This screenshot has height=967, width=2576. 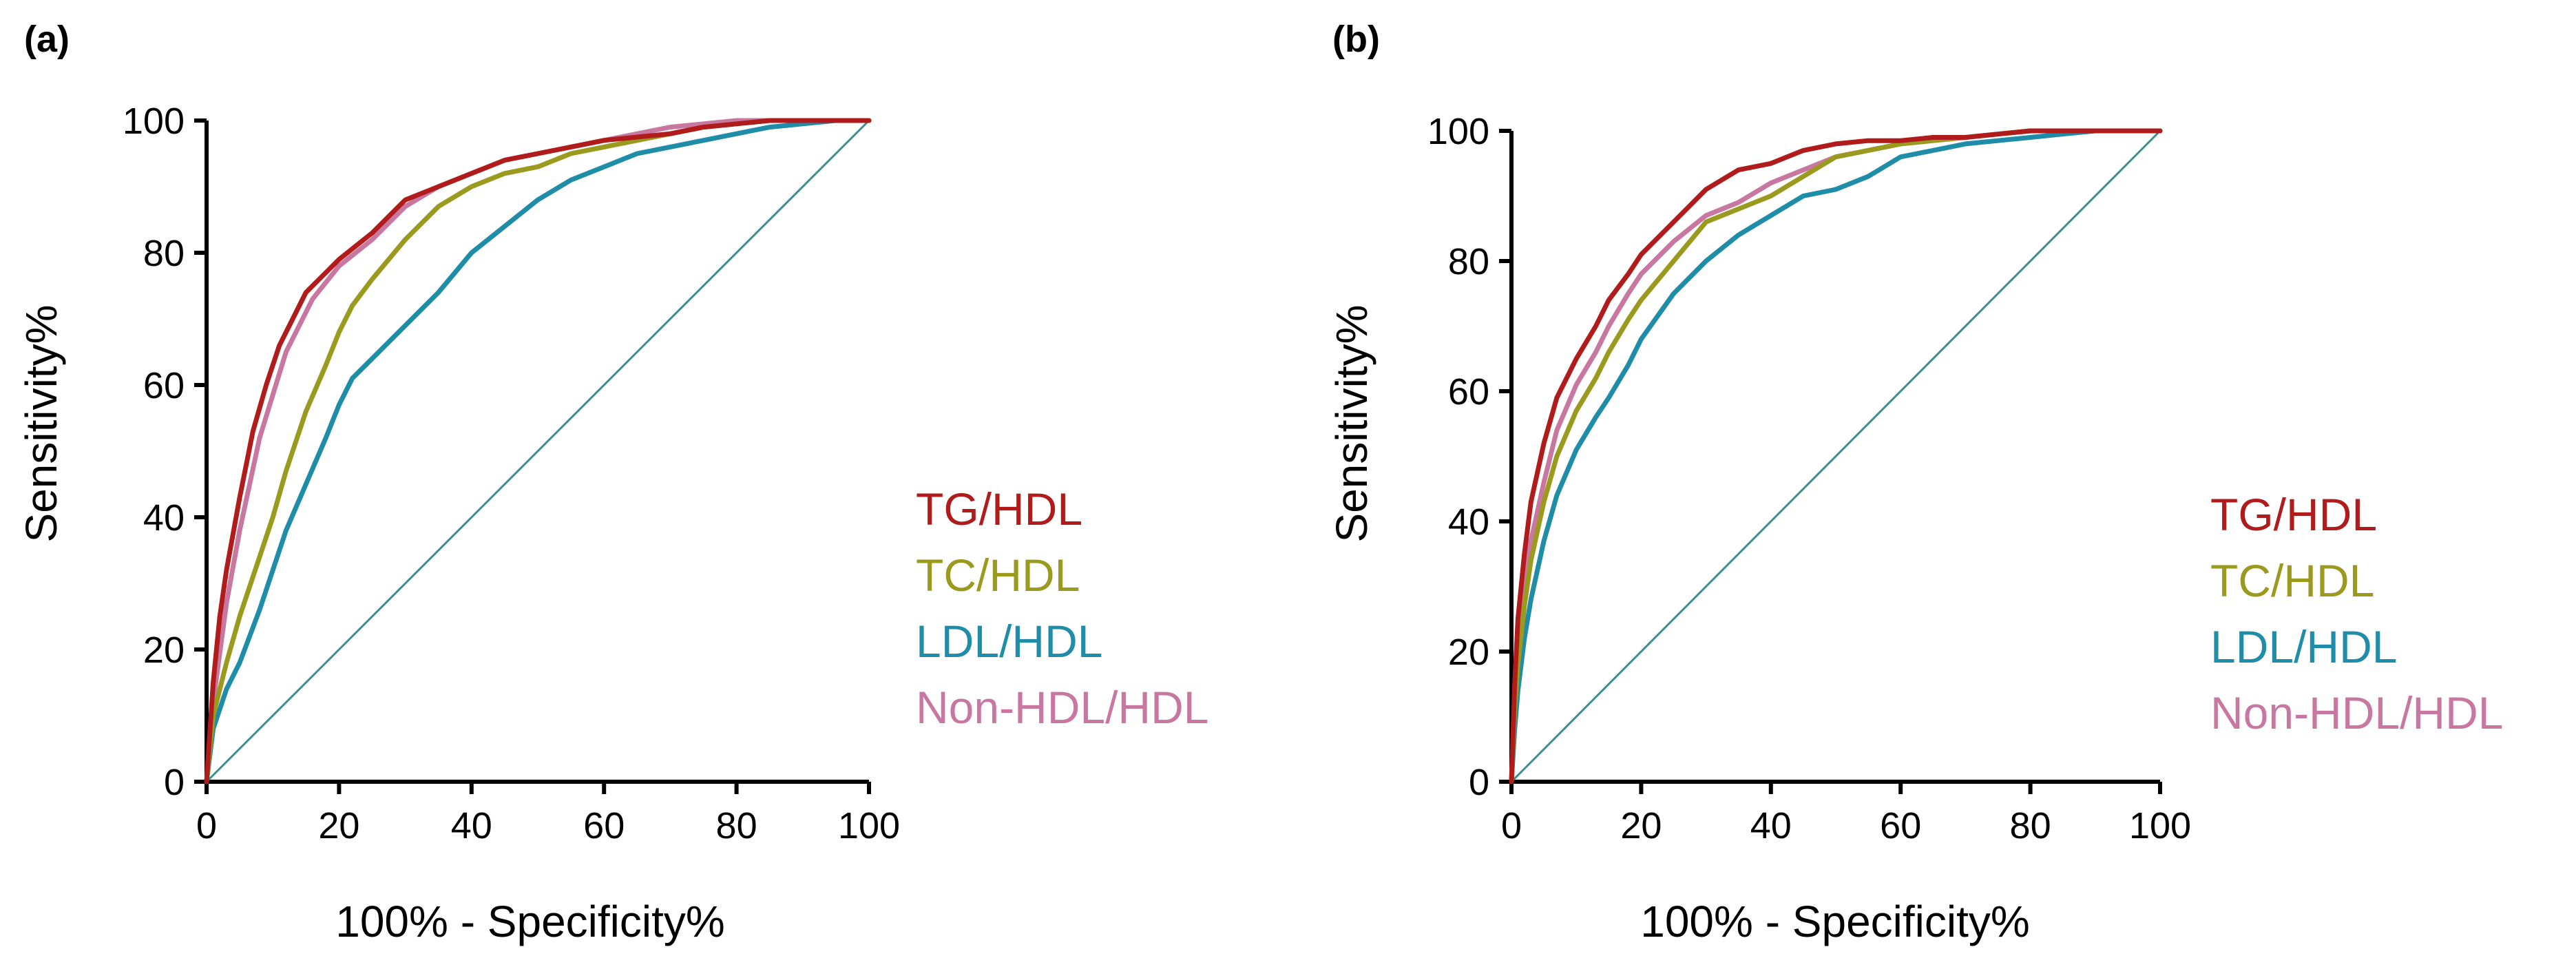 I want to click on panel-b-x-tick-label: 40, so click(x=1771, y=825).